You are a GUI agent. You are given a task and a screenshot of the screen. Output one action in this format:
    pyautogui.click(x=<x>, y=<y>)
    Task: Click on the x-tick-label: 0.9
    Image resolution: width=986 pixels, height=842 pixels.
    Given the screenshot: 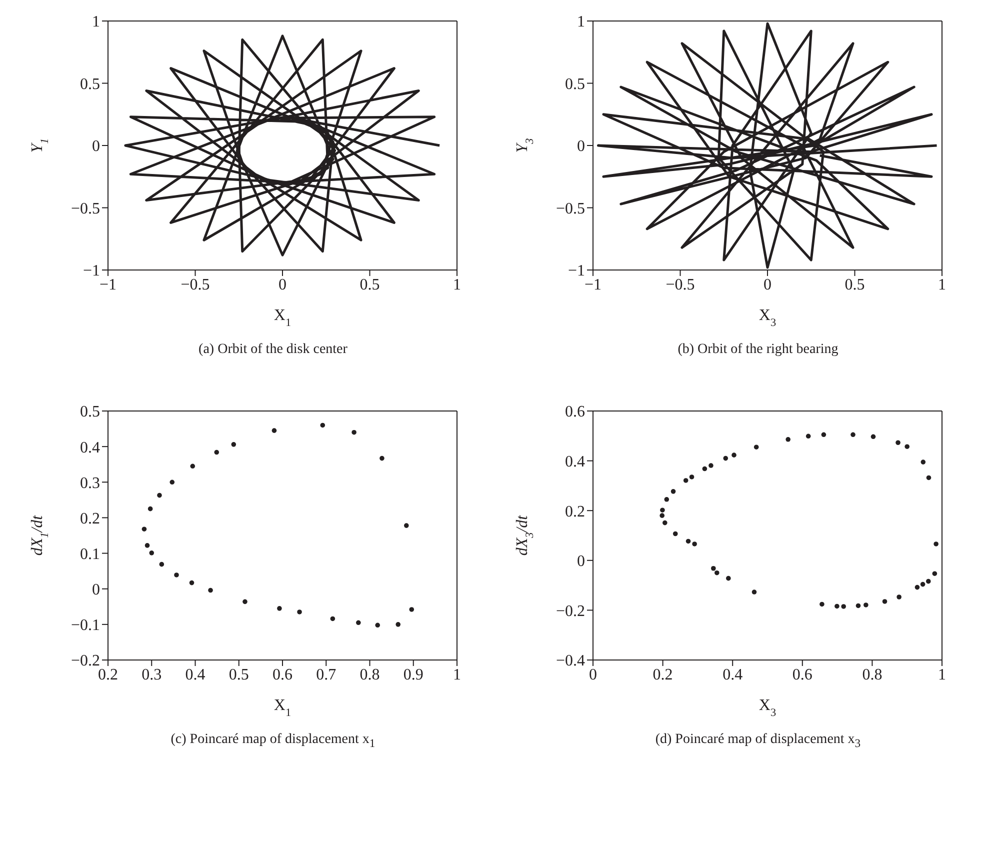 What is the action you would take?
    pyautogui.click(x=413, y=675)
    